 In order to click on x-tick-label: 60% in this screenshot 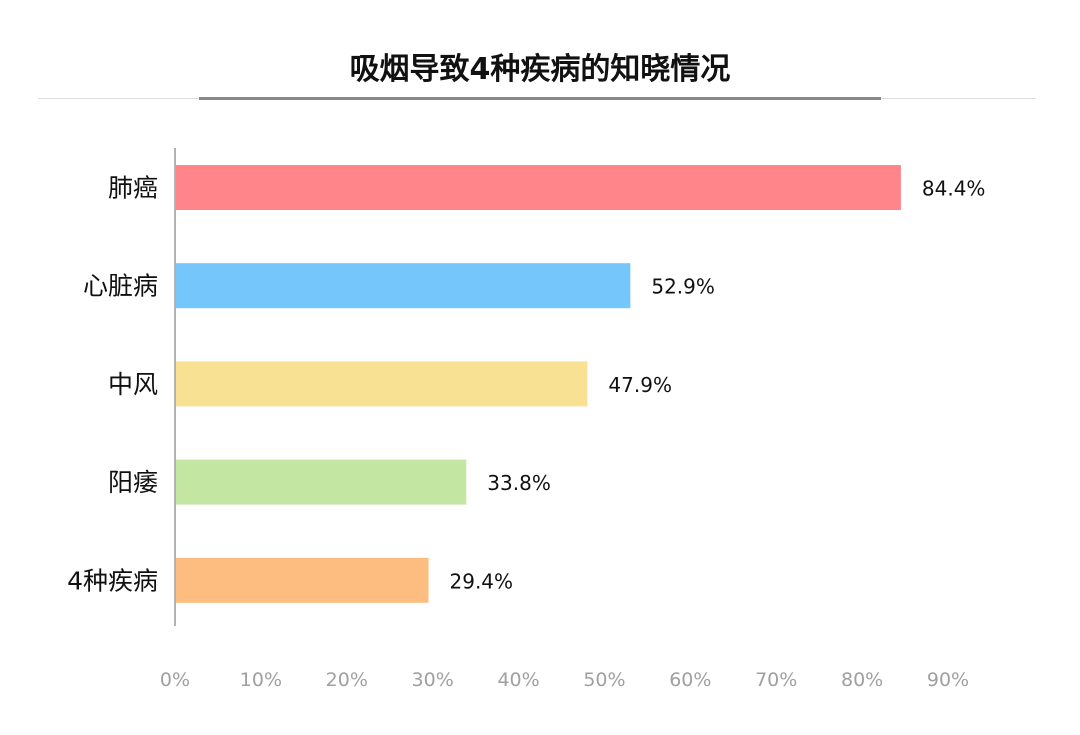, I will do `click(690, 680)`.